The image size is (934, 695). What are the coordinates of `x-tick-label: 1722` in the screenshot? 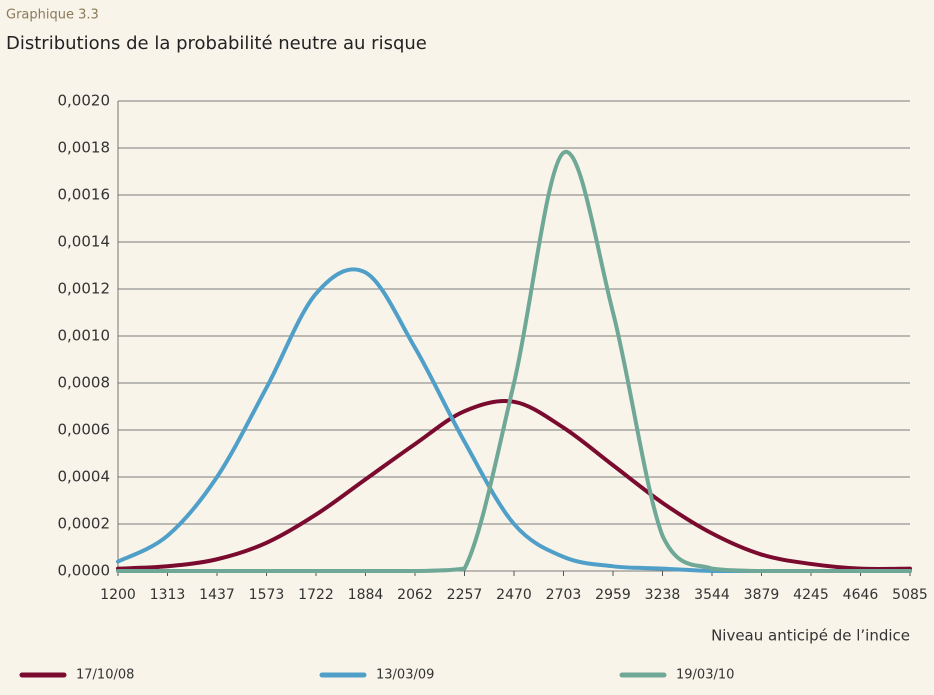 It's located at (316, 595).